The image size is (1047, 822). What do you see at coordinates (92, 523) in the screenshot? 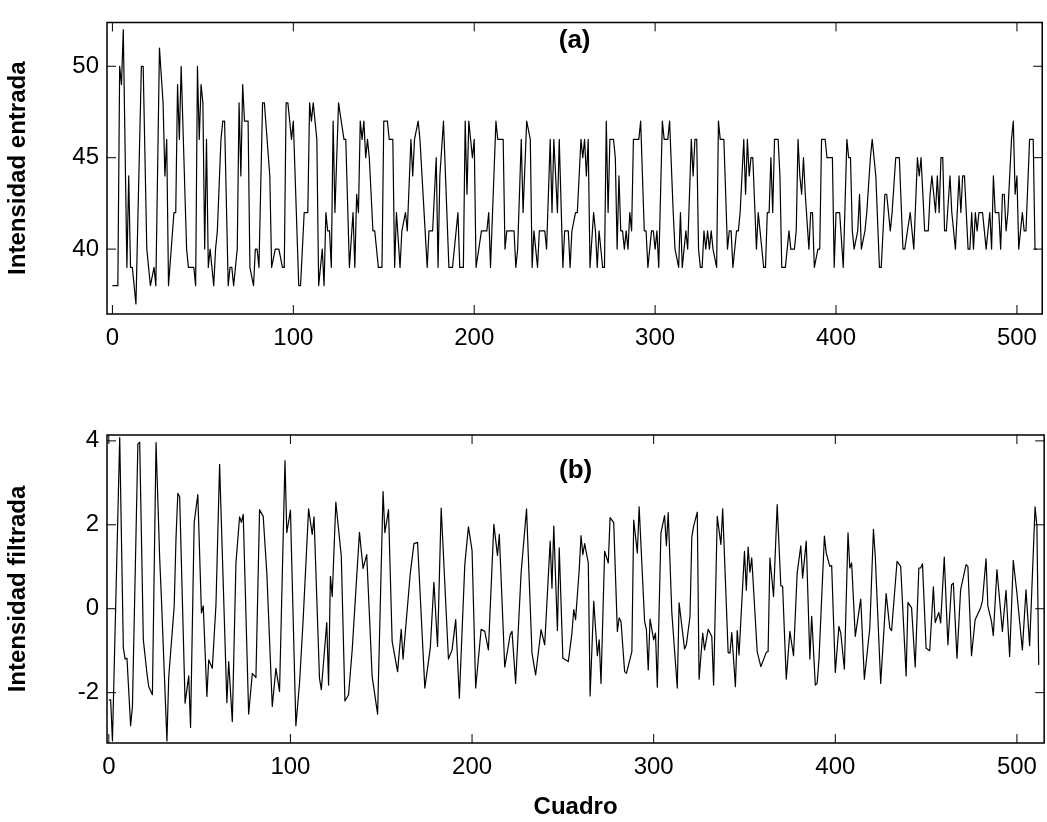
I see `y-tick-label: 2` at bounding box center [92, 523].